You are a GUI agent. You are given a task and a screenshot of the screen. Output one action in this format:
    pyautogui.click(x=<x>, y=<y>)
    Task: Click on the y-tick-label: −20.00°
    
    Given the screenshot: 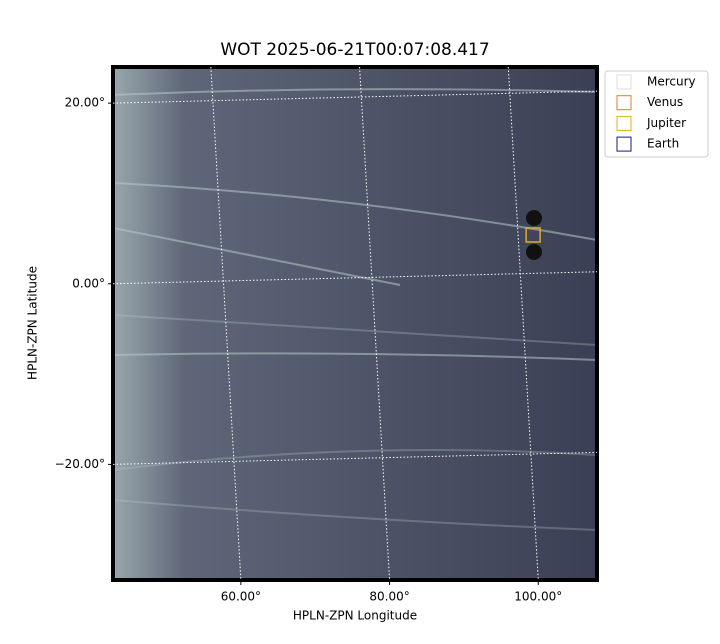 What is the action you would take?
    pyautogui.click(x=80, y=464)
    